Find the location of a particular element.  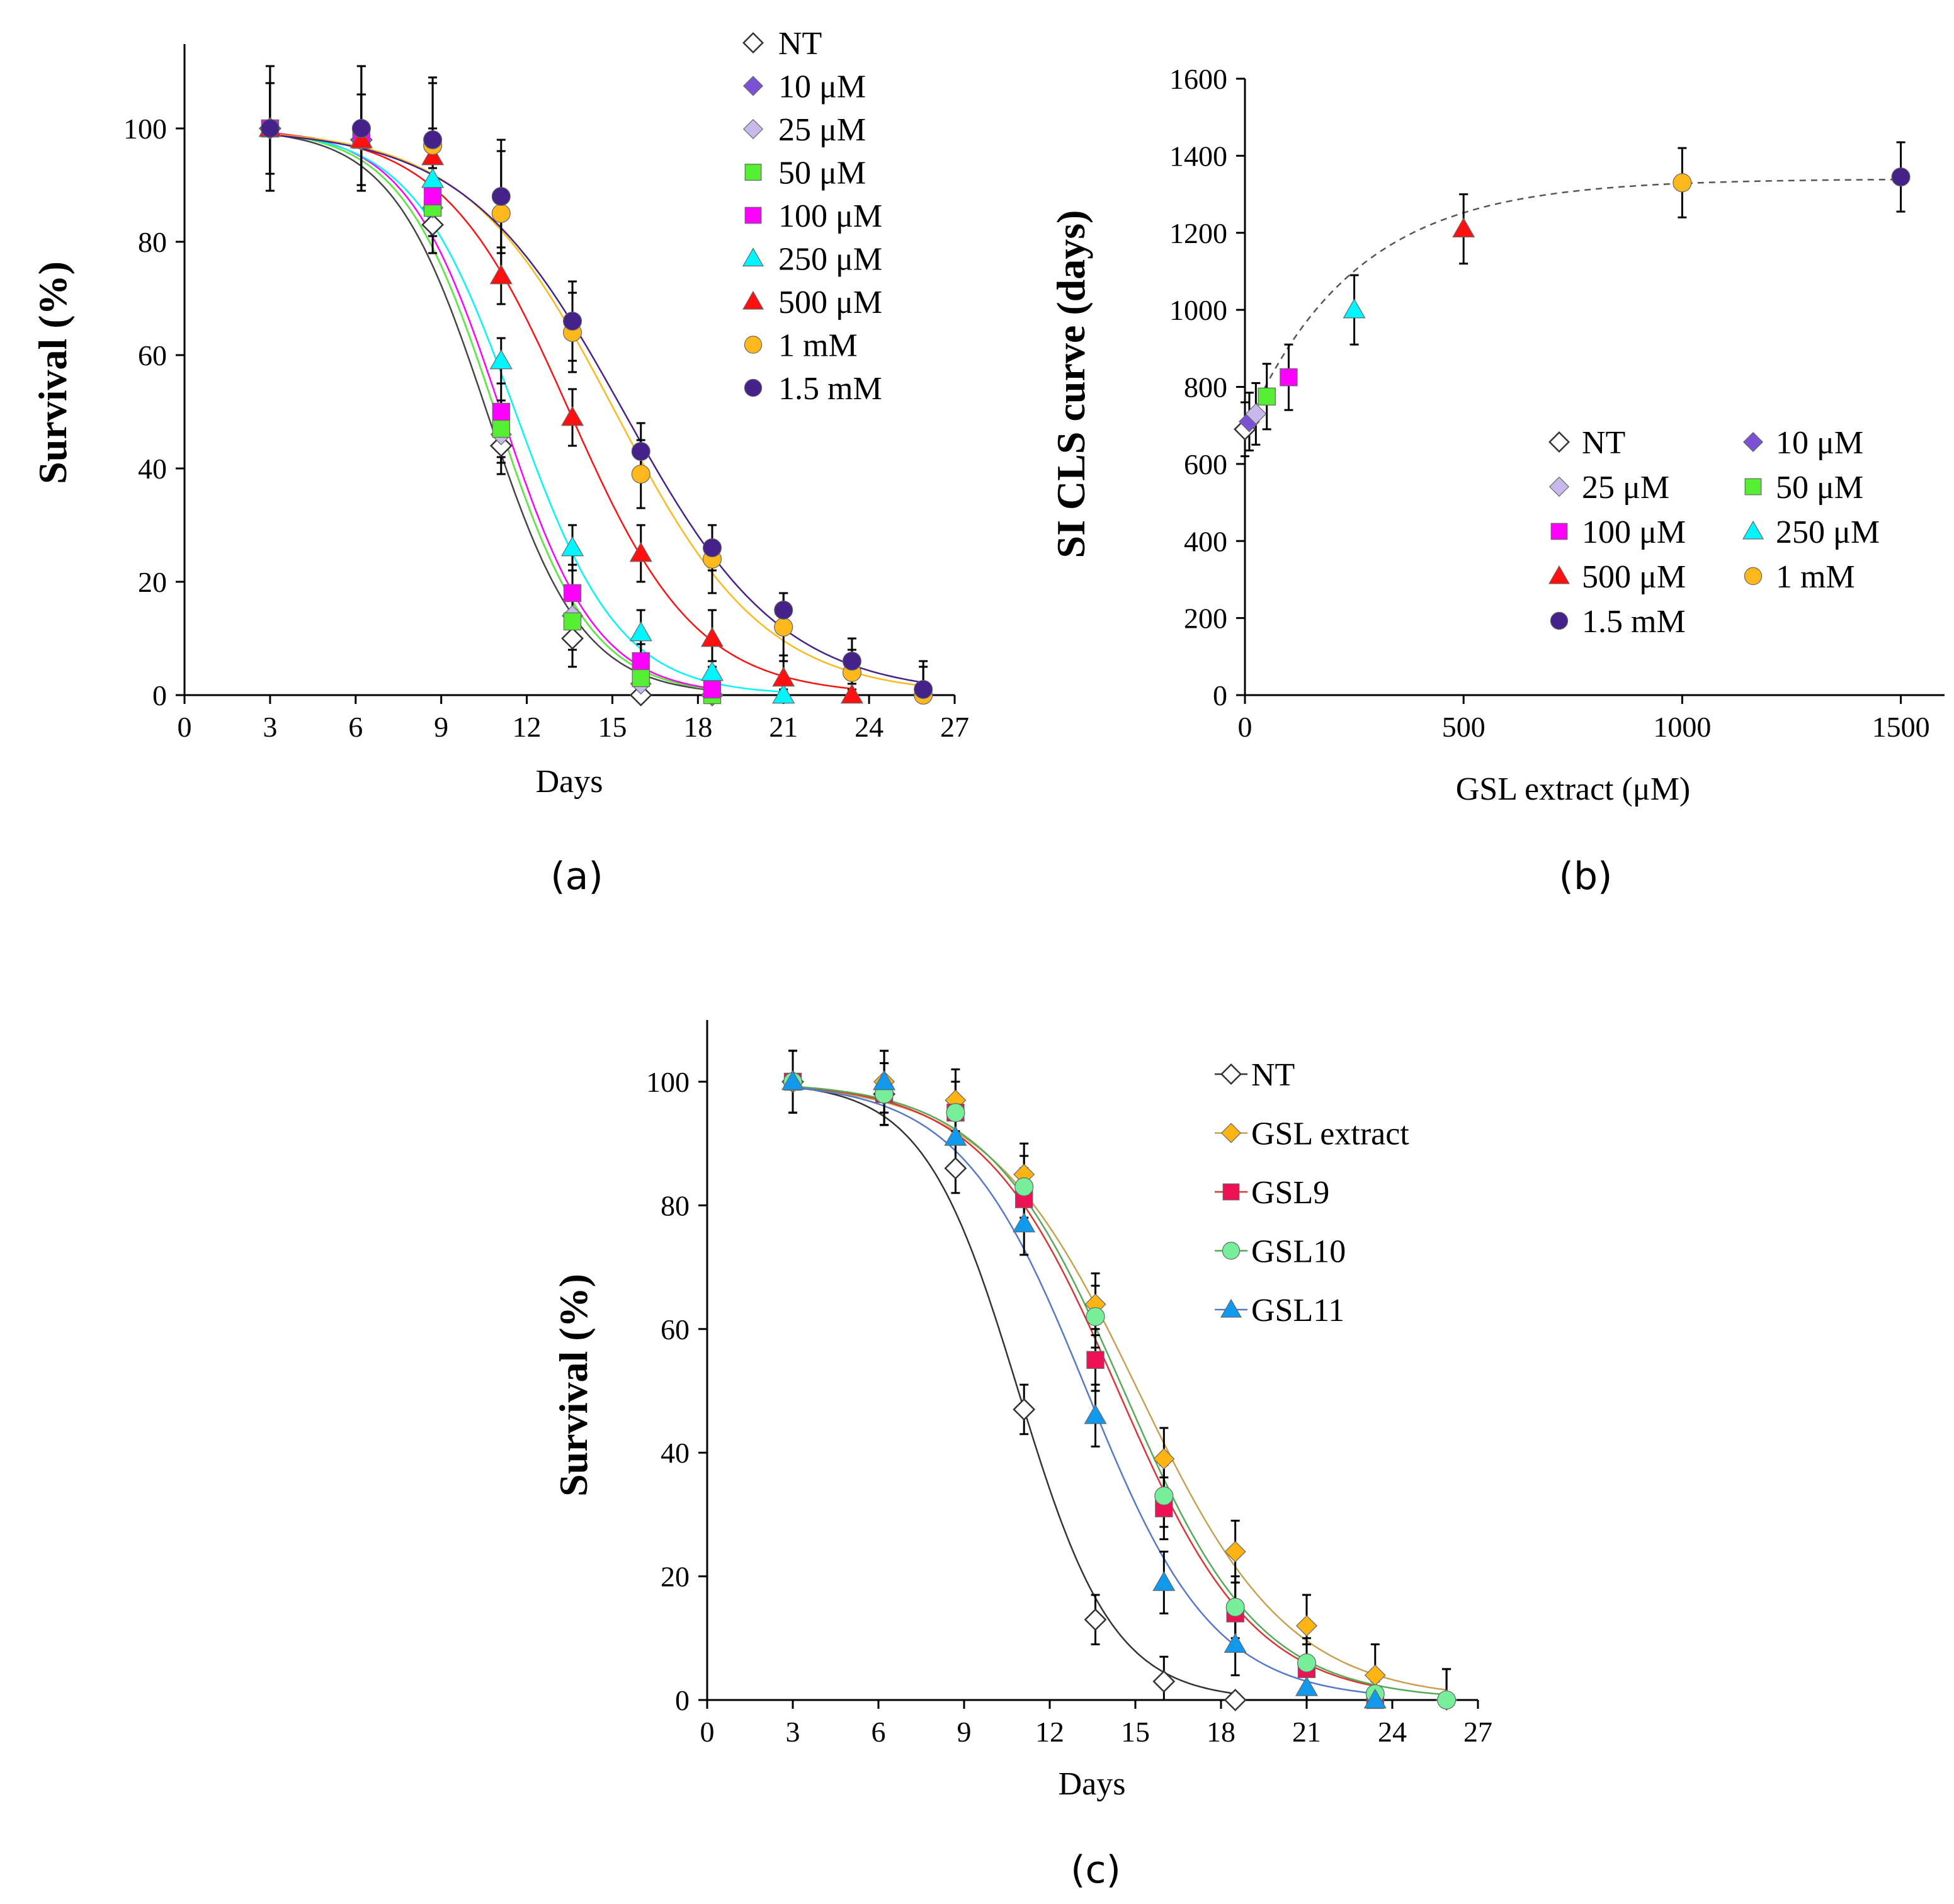

a-legend-marker-1-mm is located at coordinates (753, 345).